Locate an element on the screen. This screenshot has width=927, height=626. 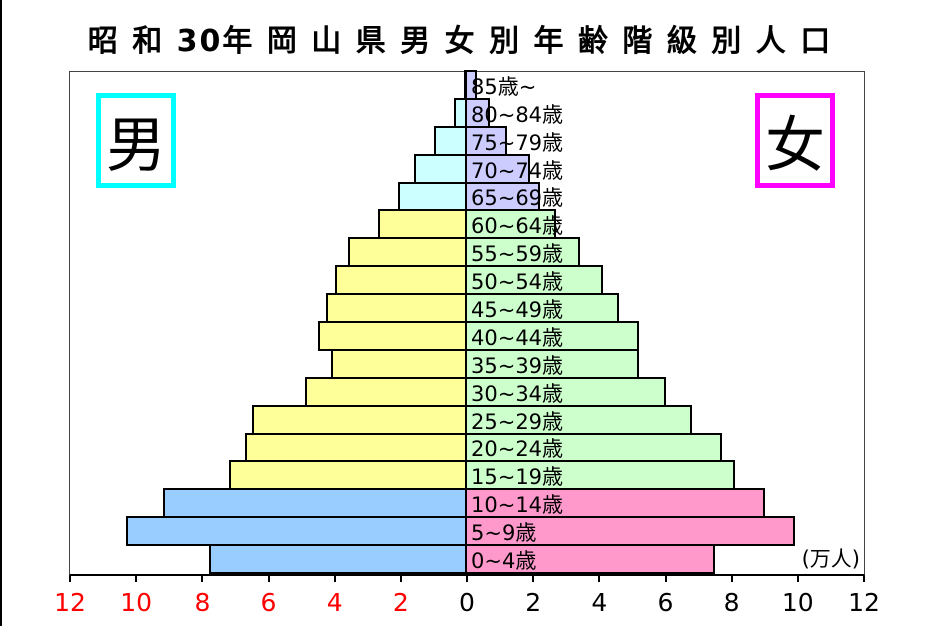
bar-male-0~4歳 is located at coordinates (338, 559).